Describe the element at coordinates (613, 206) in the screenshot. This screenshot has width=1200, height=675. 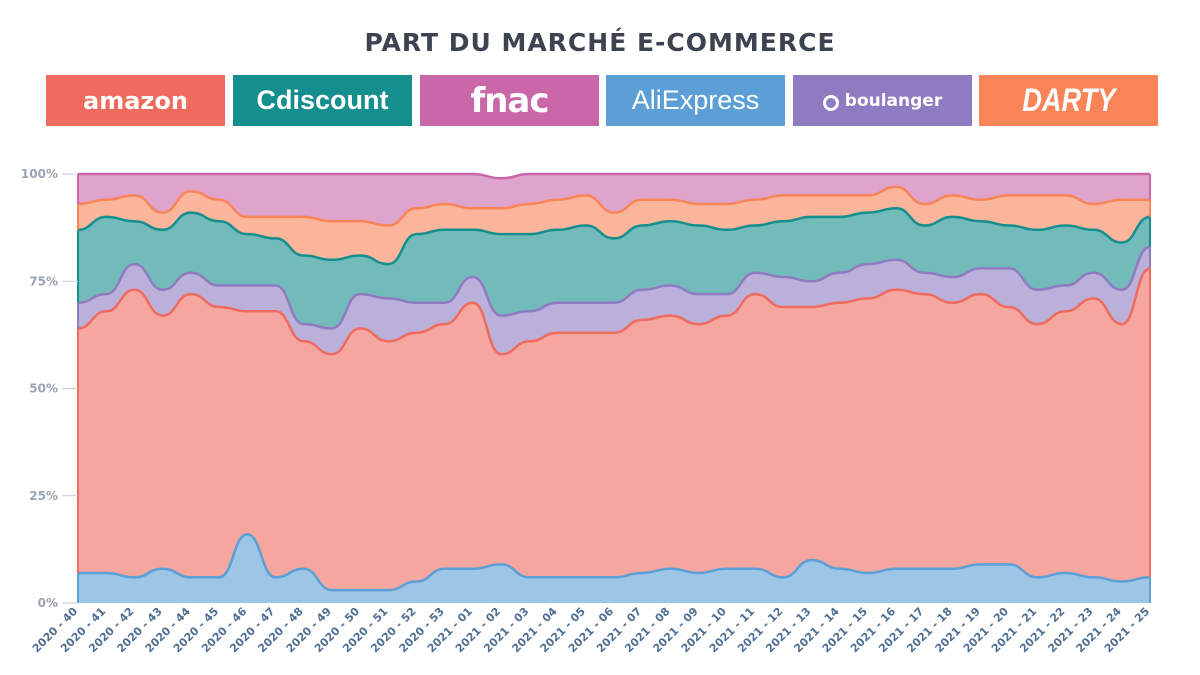
I see `line-darty` at that location.